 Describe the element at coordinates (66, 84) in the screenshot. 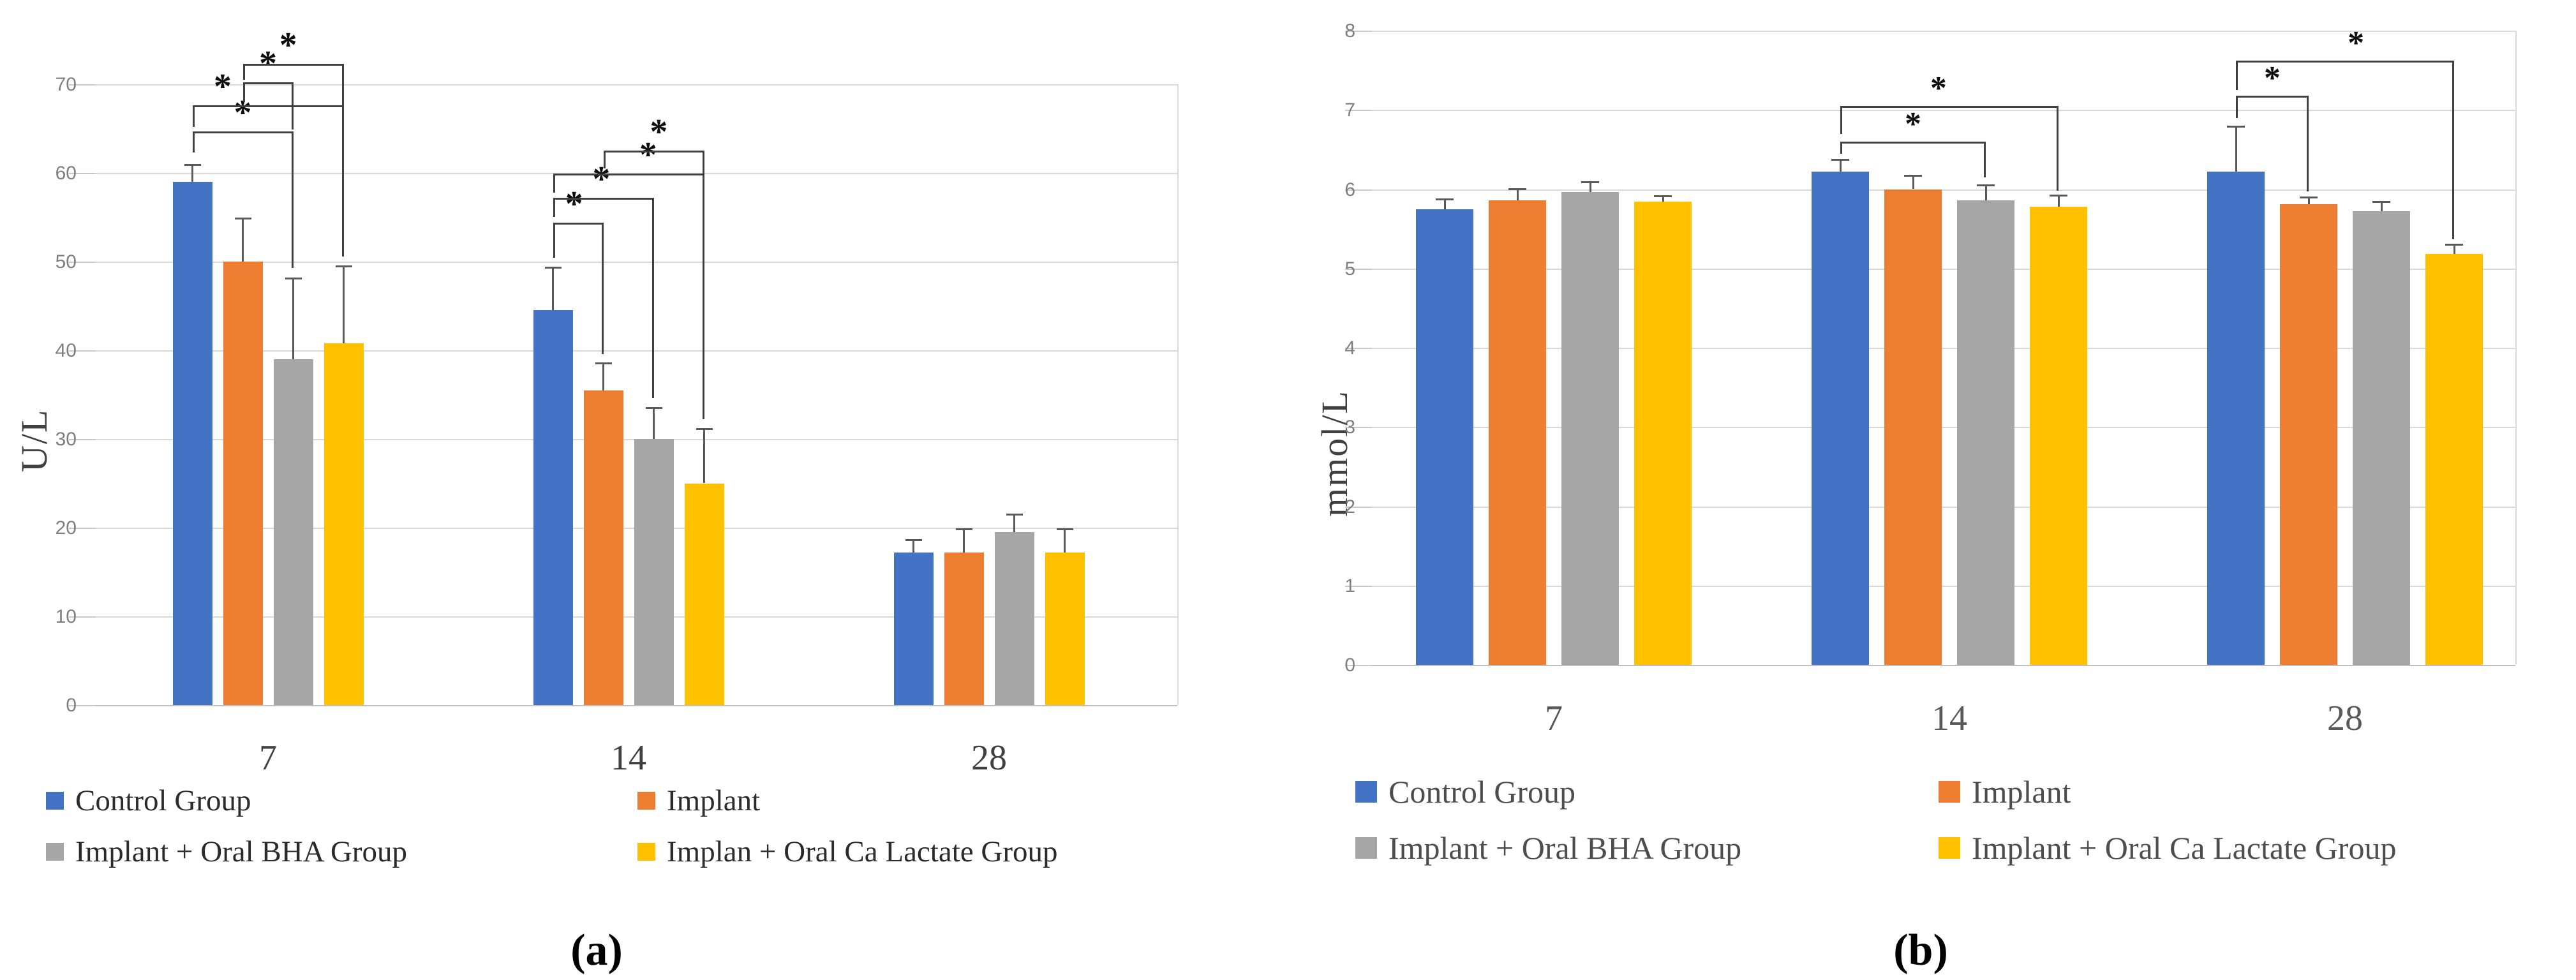

I see `y-tick-label: 70` at that location.